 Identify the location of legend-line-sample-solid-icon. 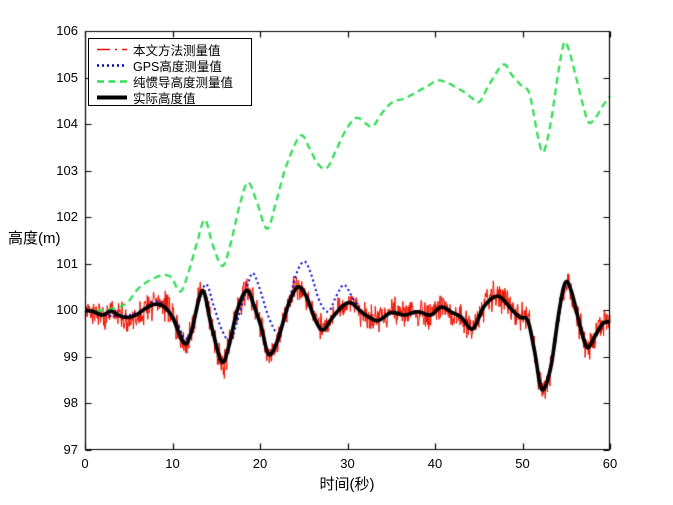
(112, 97).